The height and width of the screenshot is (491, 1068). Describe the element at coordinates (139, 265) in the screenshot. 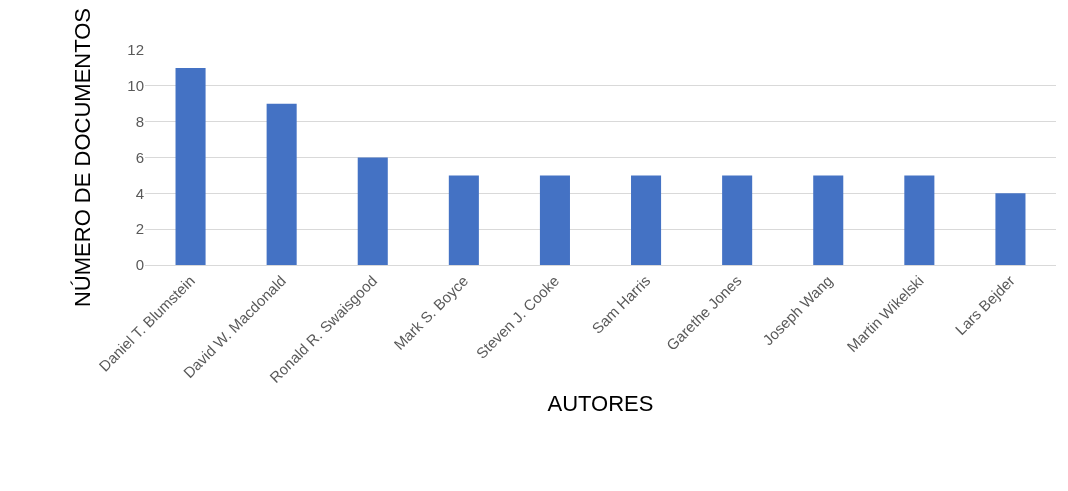

I see `y-tick-label: 0` at that location.